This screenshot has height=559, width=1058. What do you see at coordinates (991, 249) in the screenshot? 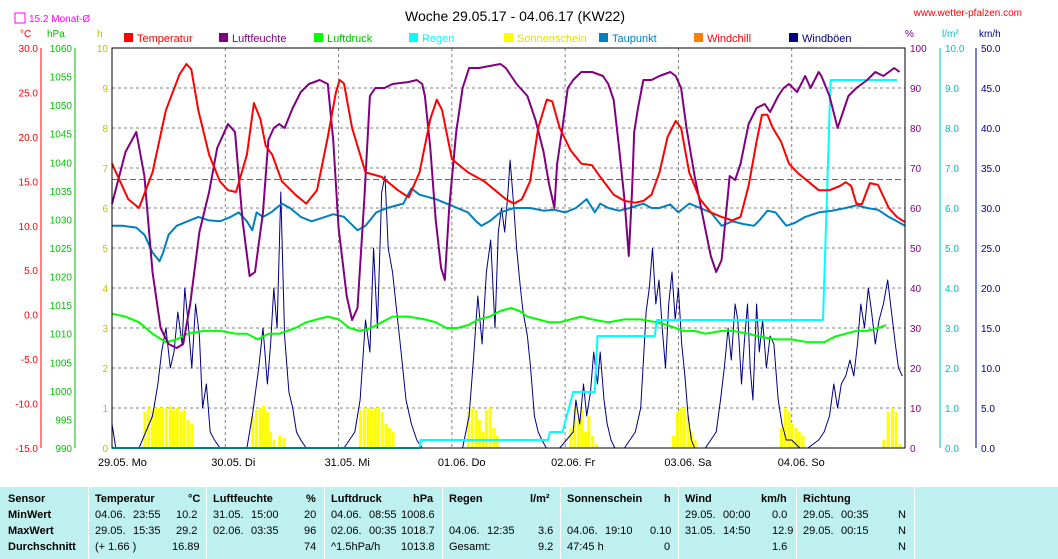
I see `wind-tick-label: 25.0` at bounding box center [991, 249].